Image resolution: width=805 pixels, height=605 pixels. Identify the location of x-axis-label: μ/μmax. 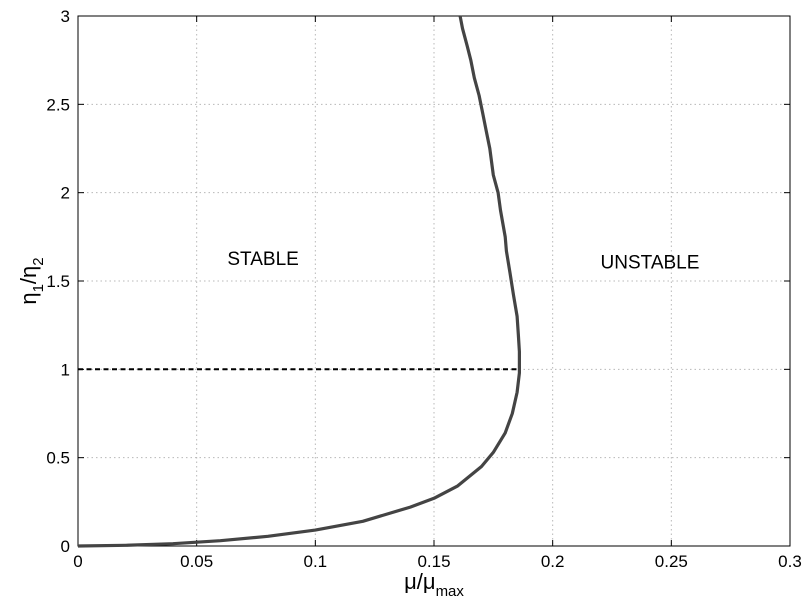
(434, 584).